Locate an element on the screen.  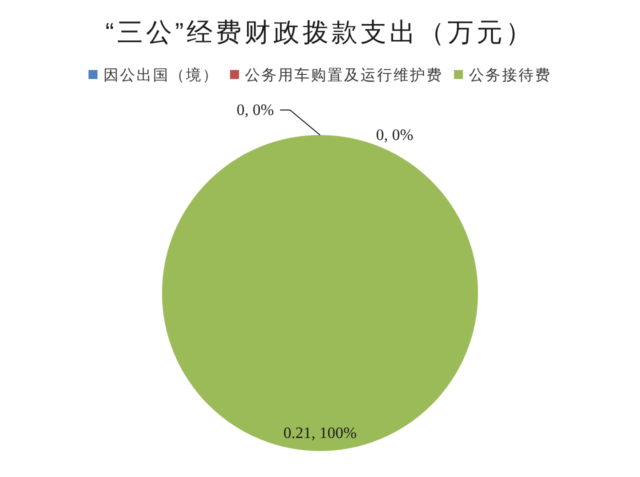
data-label: 0.21, 100% is located at coordinates (320, 433).